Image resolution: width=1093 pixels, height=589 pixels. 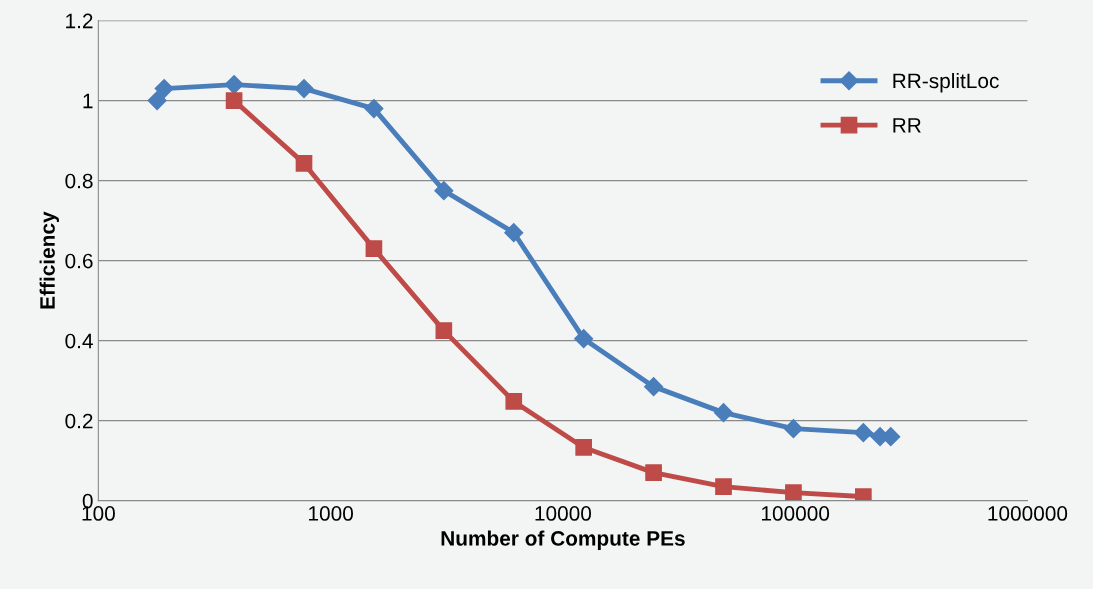 I want to click on y-tick-label: 0.2, so click(x=79, y=421).